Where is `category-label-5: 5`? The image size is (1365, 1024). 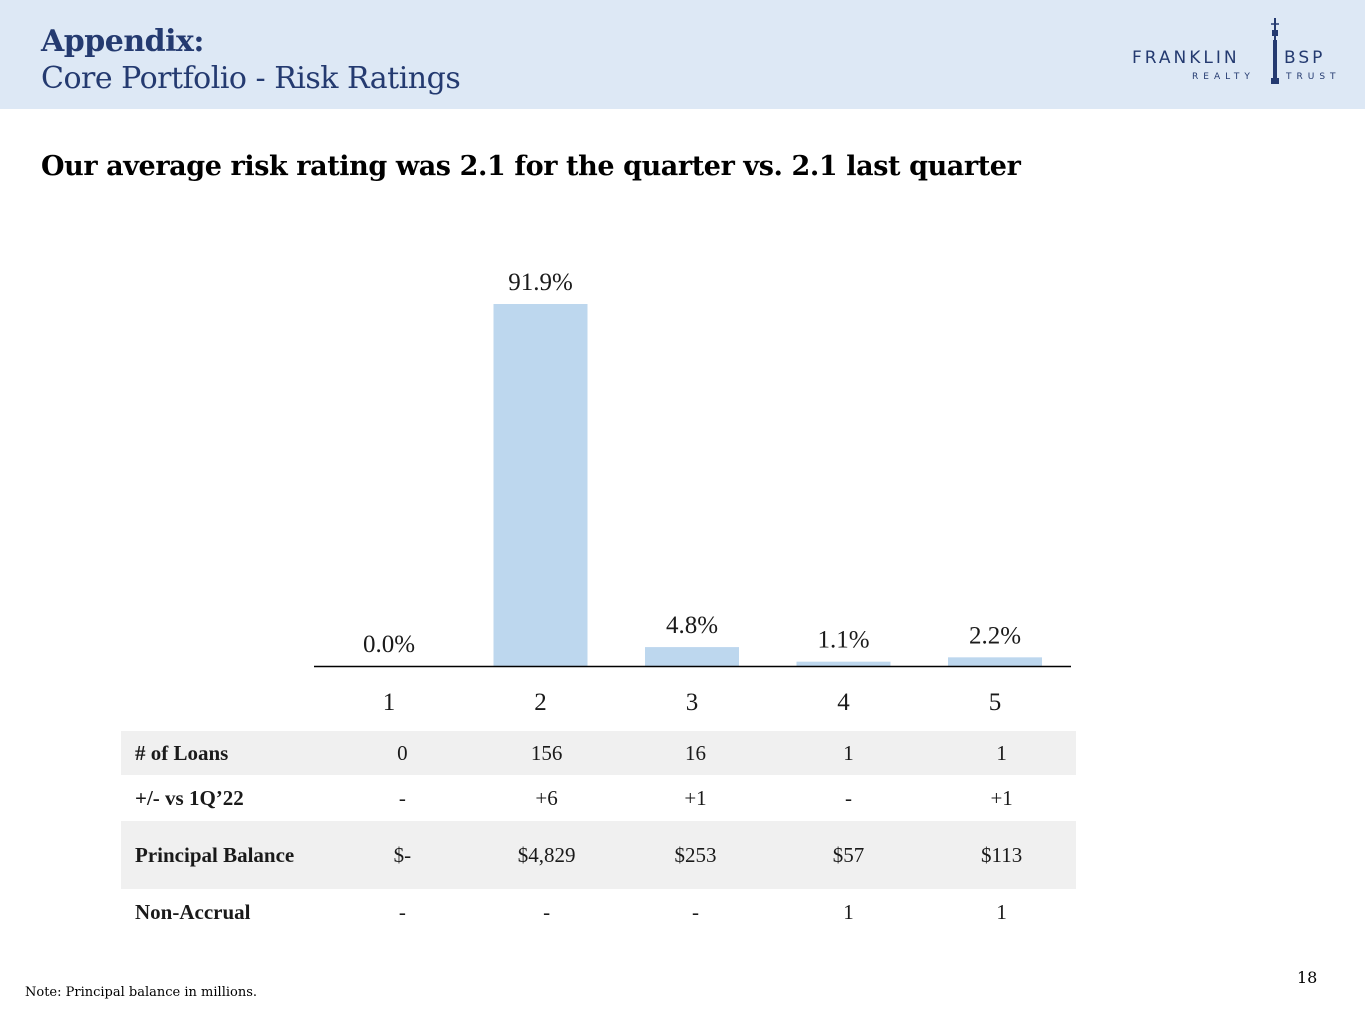
category-label-5: 5 is located at coordinates (995, 702).